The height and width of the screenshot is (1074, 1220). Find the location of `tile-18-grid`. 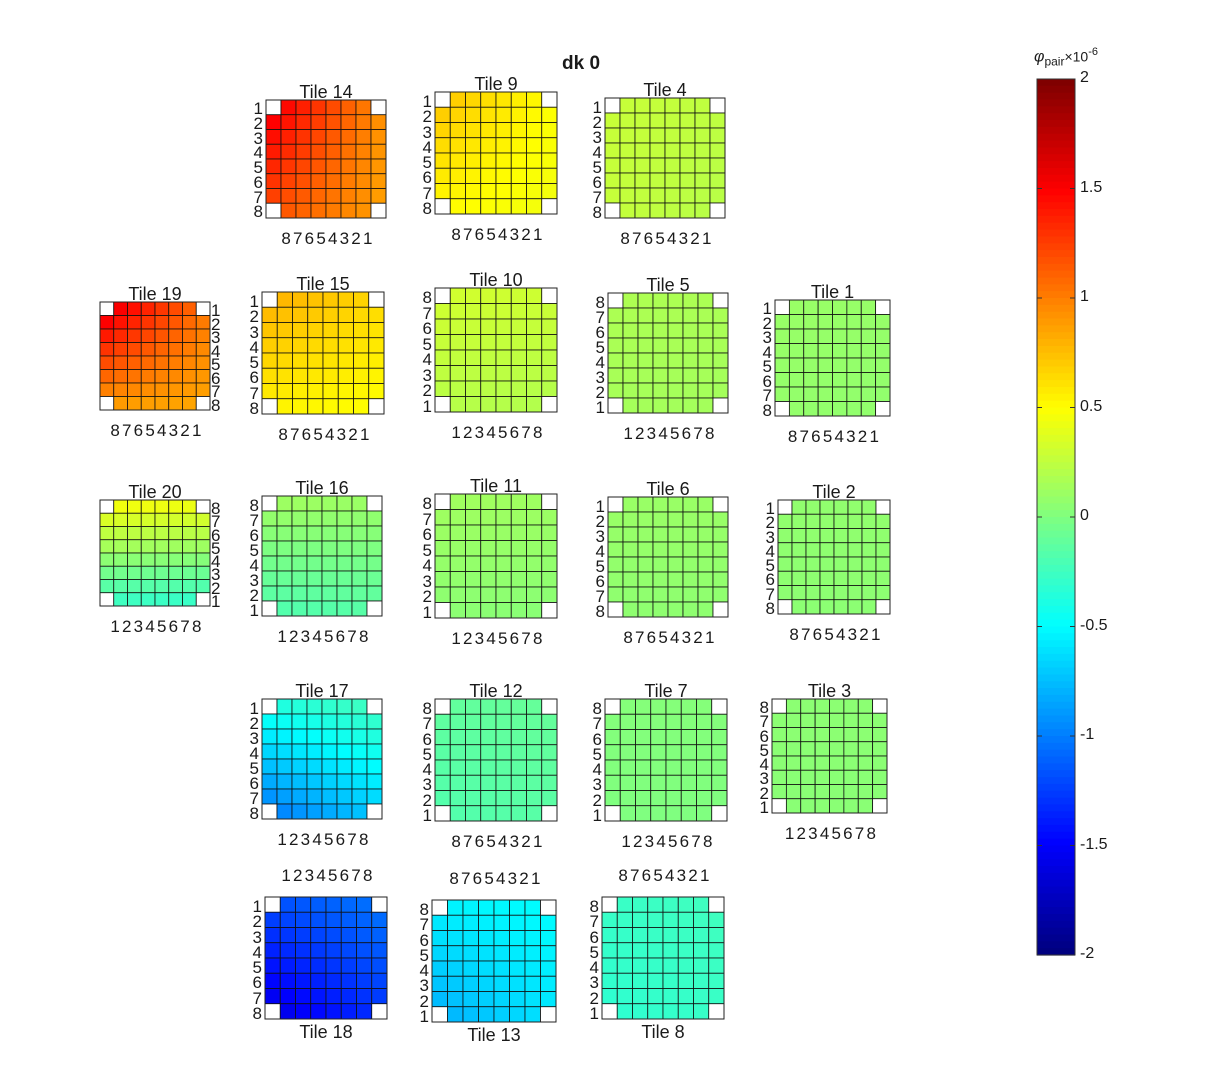

tile-18-grid is located at coordinates (326, 958).